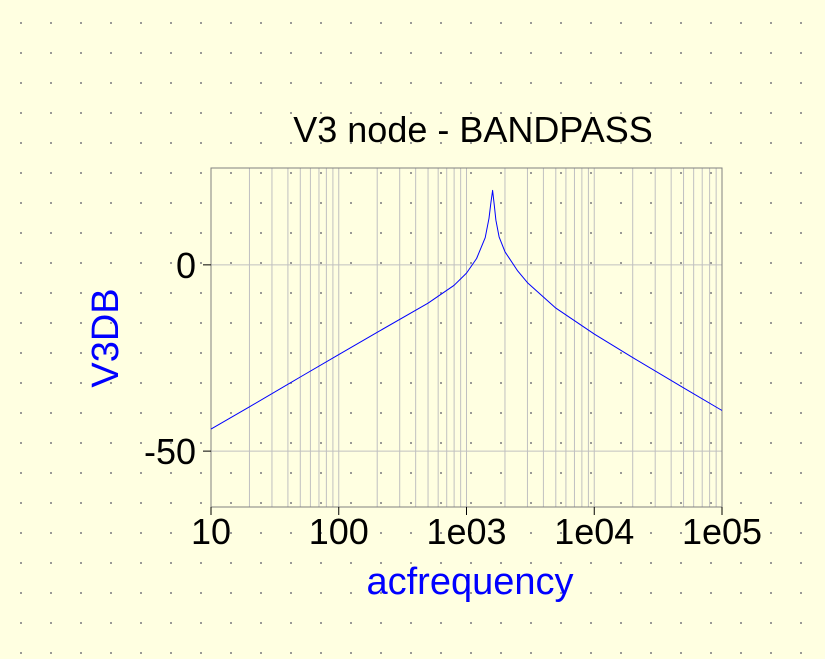 The height and width of the screenshot is (659, 825). Describe the element at coordinates (594, 531) in the screenshot. I see `x-tick-label: 1e04` at that location.